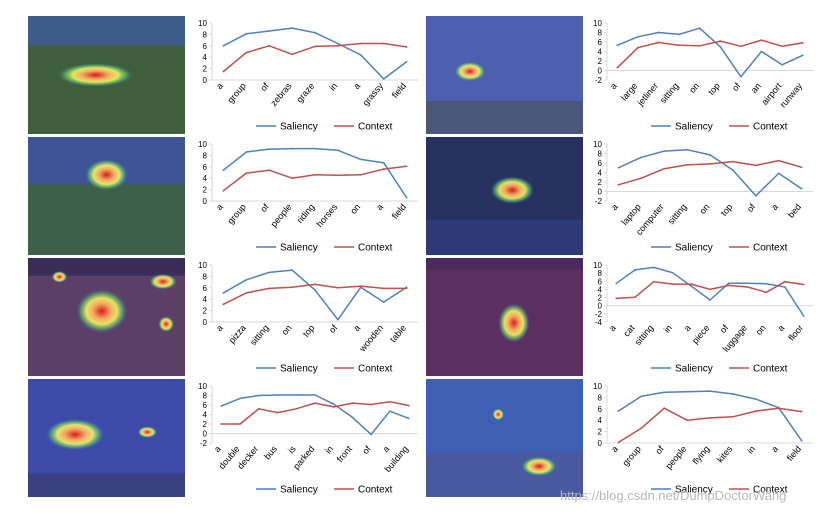 The image size is (839, 516). What do you see at coordinates (305, 93) in the screenshot?
I see `x-tick-label: graze` at bounding box center [305, 93].